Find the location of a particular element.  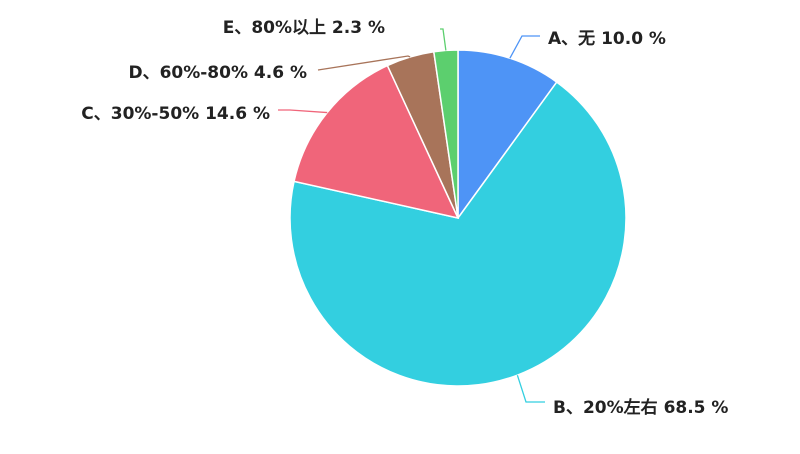

leader-line-a is located at coordinates (524, 47).